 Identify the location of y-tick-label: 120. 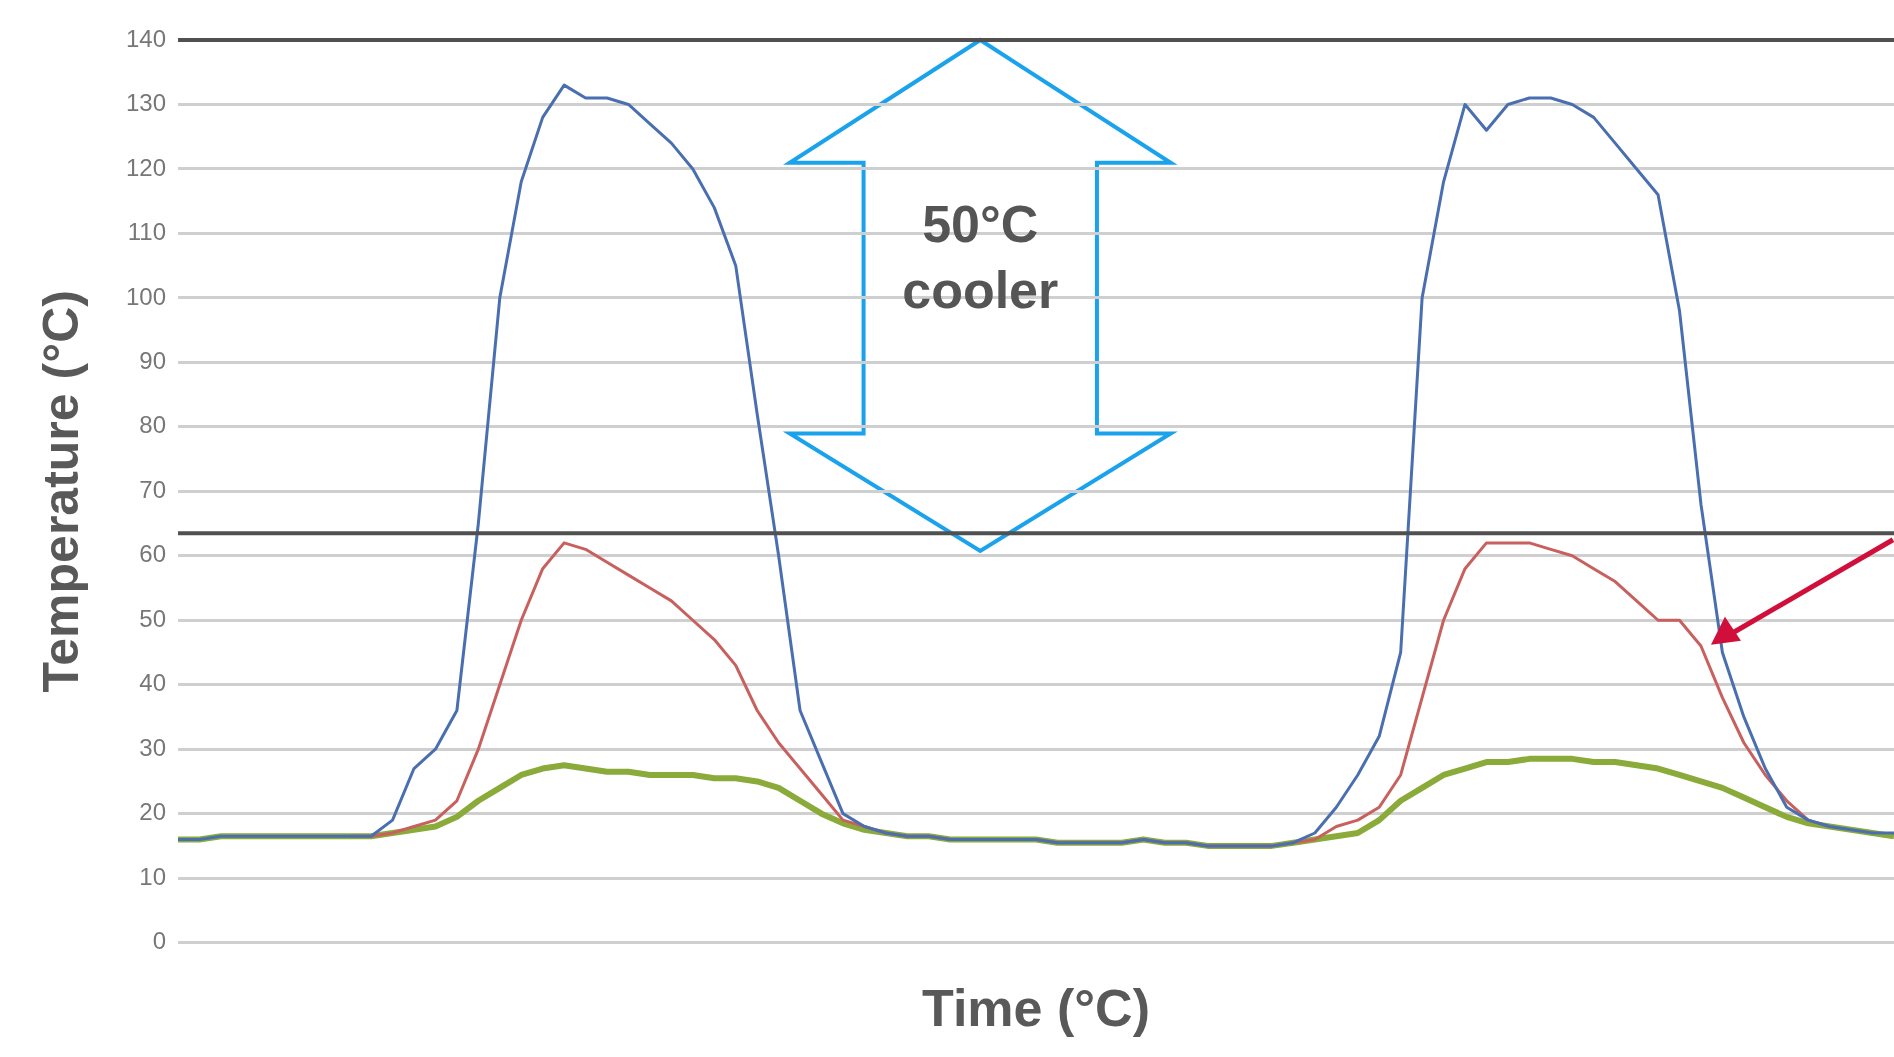
(146, 167).